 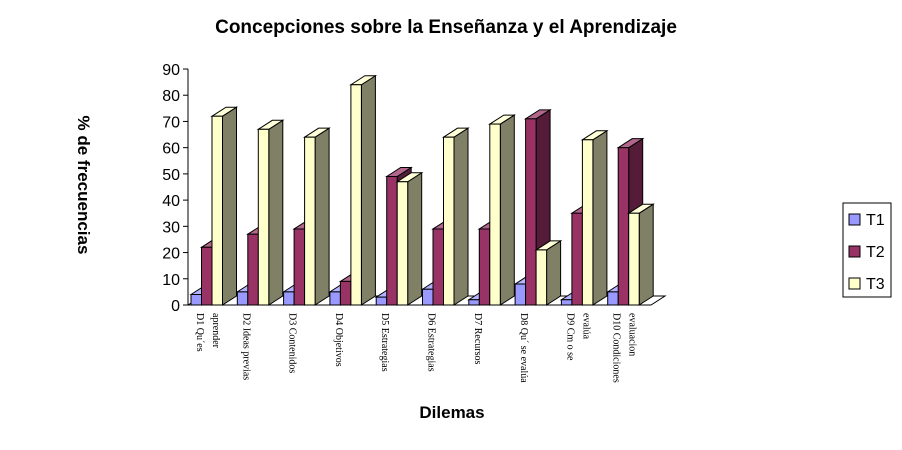 I want to click on x-tick-label: D7 Recursos, so click(x=477, y=338).